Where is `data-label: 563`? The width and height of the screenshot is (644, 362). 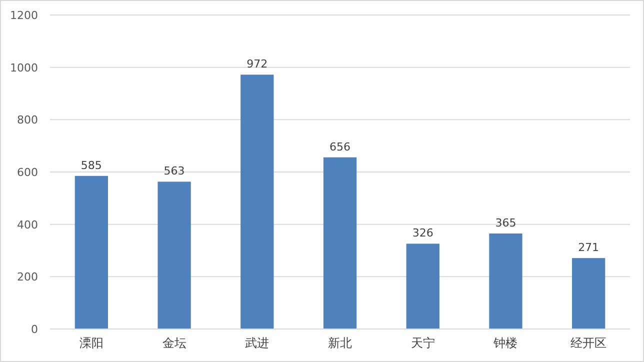 data-label: 563 is located at coordinates (174, 171).